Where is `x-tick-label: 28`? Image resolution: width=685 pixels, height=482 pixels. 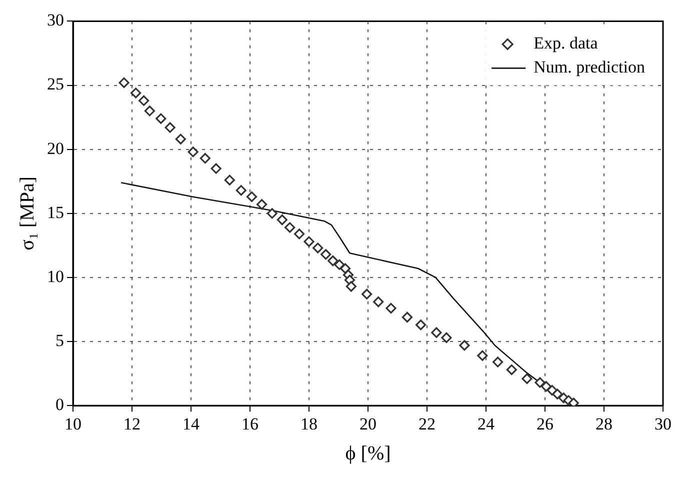 x-tick-label: 28 is located at coordinates (604, 424).